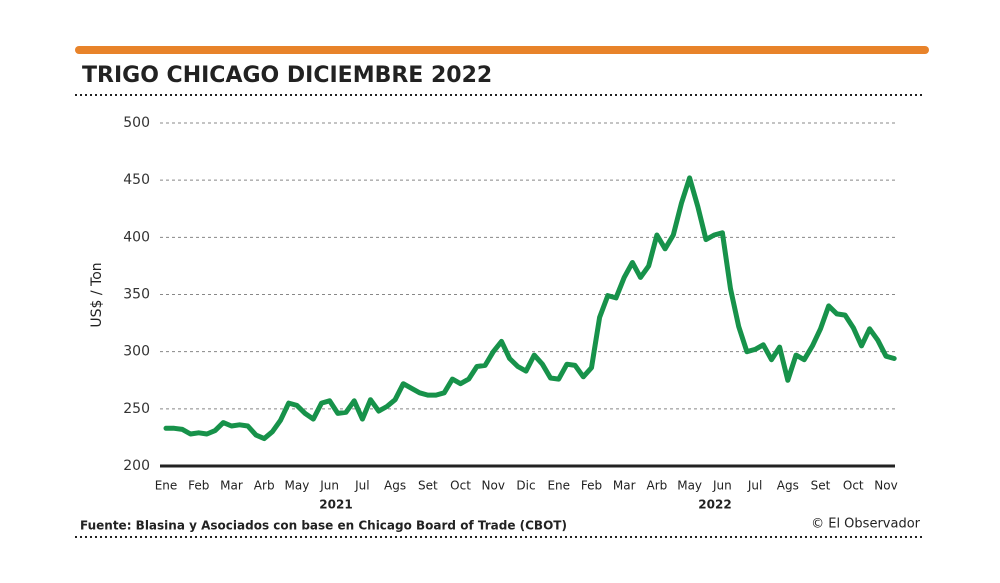  What do you see at coordinates (97, 294) in the screenshot?
I see `y-axis-label: US$ / Ton` at bounding box center [97, 294].